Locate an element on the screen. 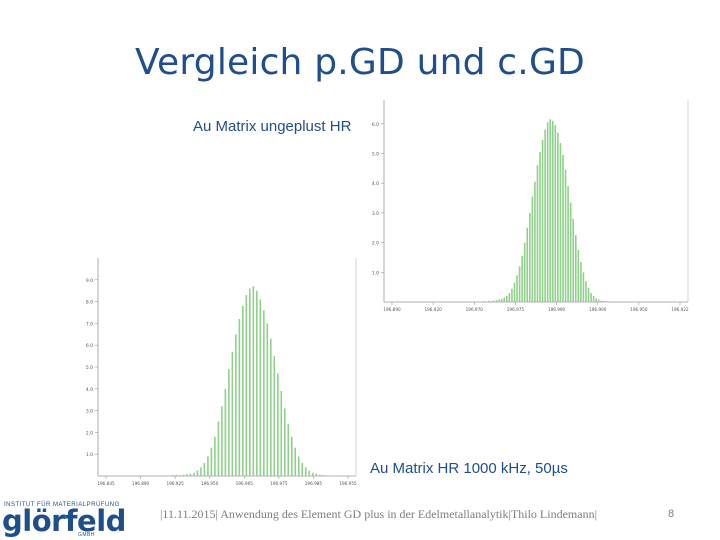 This screenshot has height=540, width=720. x-tick-label: 196.890 is located at coordinates (392, 309).